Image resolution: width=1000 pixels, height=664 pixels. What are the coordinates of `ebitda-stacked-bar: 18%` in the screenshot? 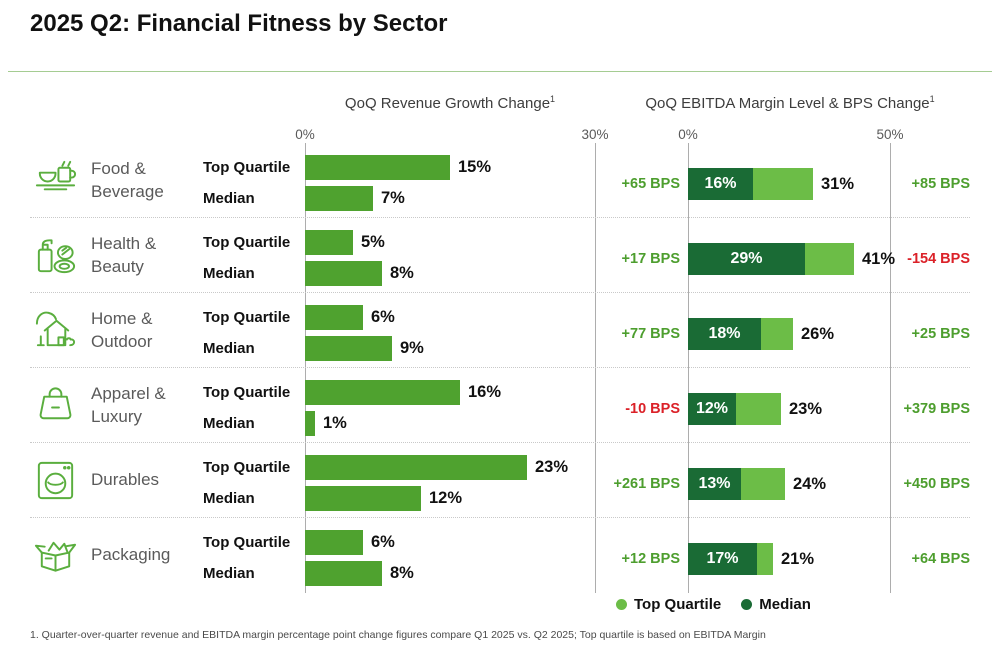 It's located at (740, 334).